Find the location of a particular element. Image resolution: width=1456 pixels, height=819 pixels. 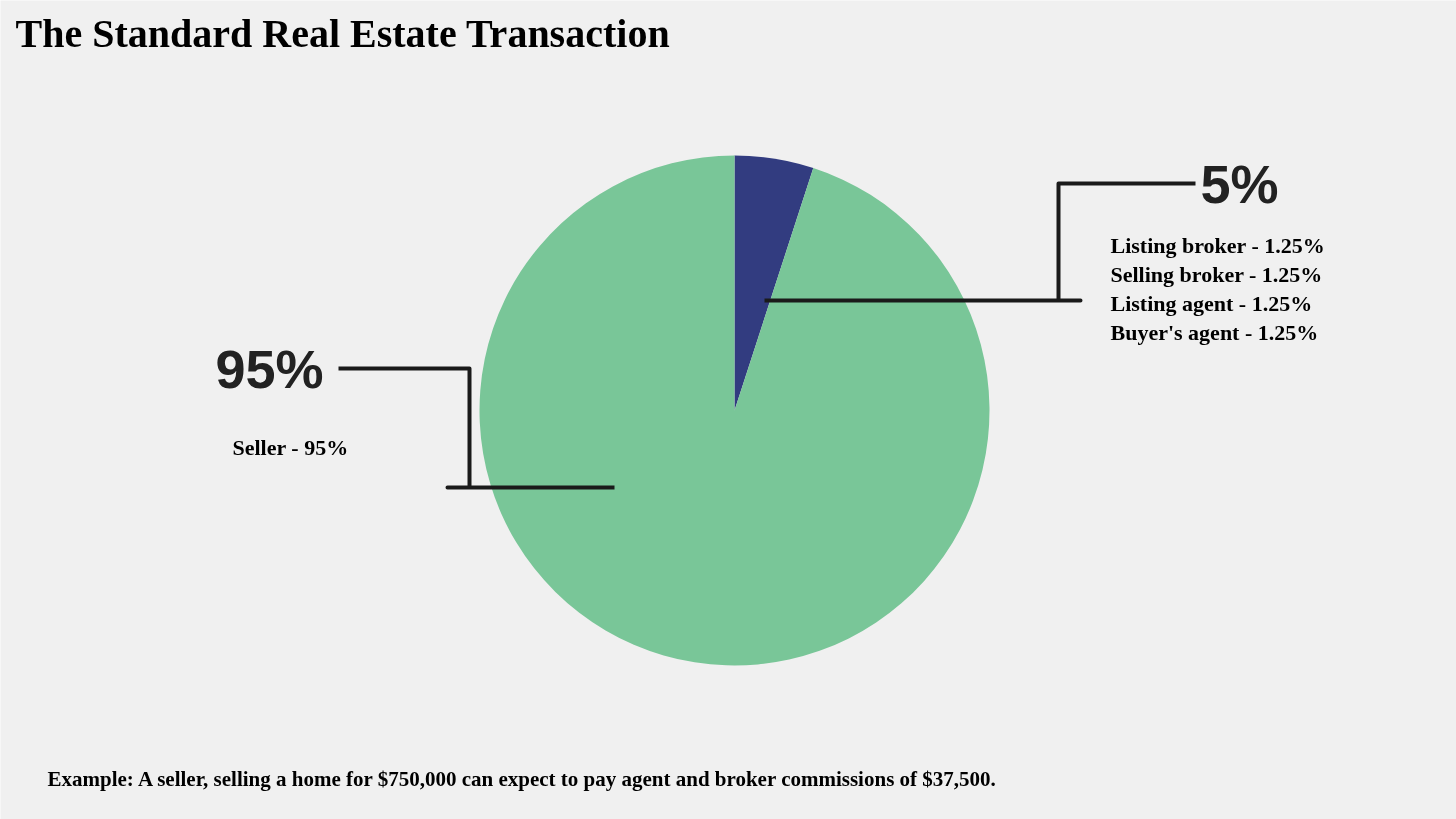

chart-title: The Standard Real Estate Transaction is located at coordinates (342, 33).